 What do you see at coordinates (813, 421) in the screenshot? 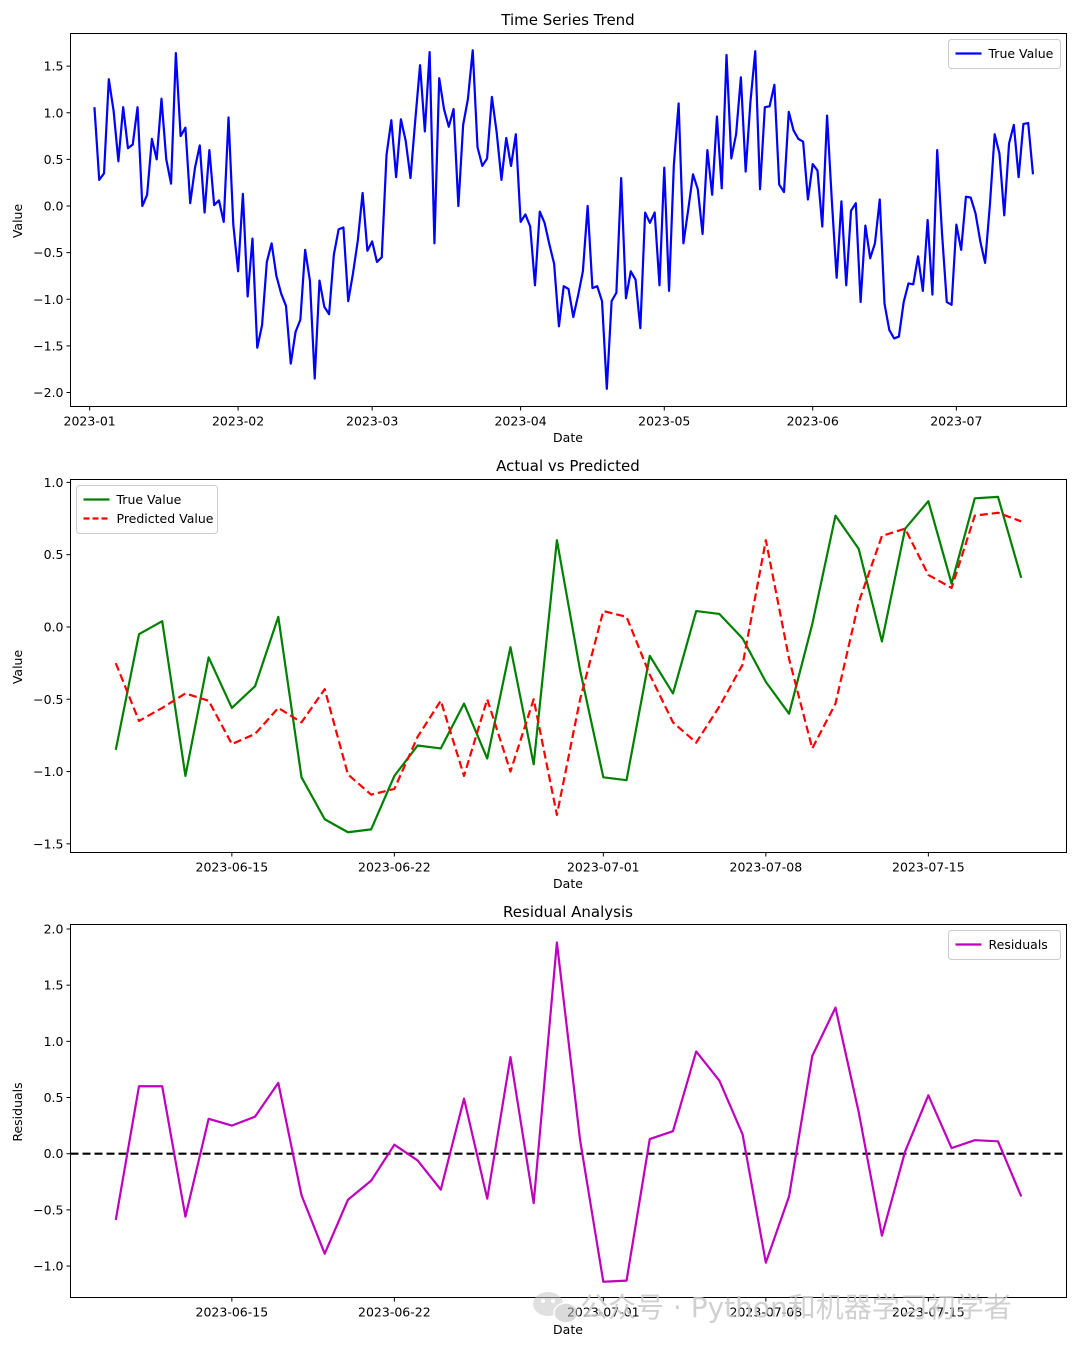
I see `x-tick-label: 2023-06` at bounding box center [813, 421].